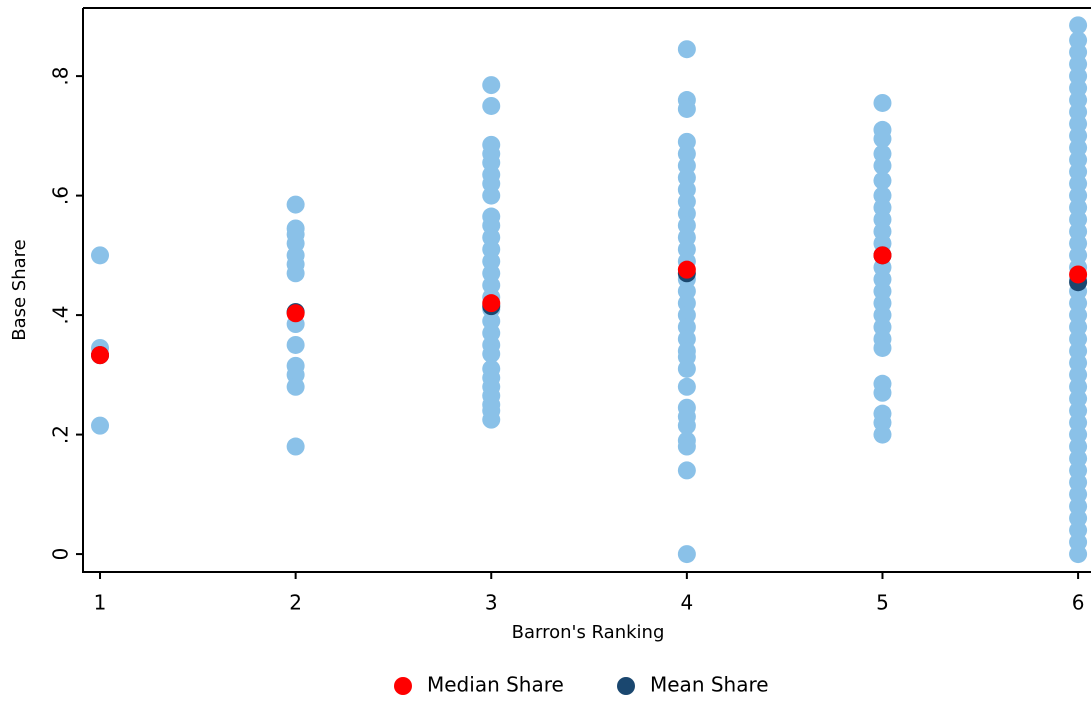 This screenshot has height=704, width=1091. I want to click on y-tick-label: .6, so click(61, 195).